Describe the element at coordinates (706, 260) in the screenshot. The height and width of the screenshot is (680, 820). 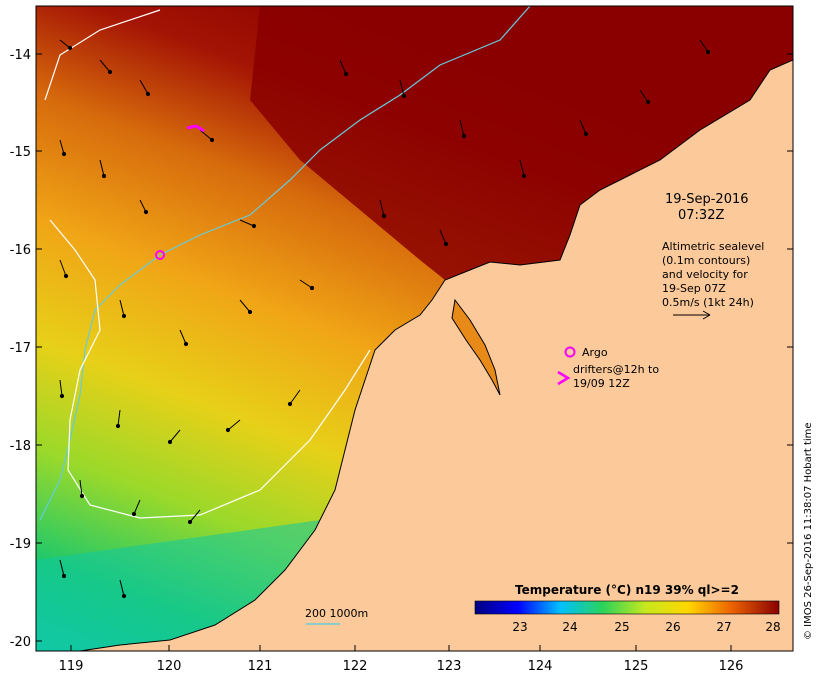
I see `altimetry-line: (0.1m contours)` at that location.